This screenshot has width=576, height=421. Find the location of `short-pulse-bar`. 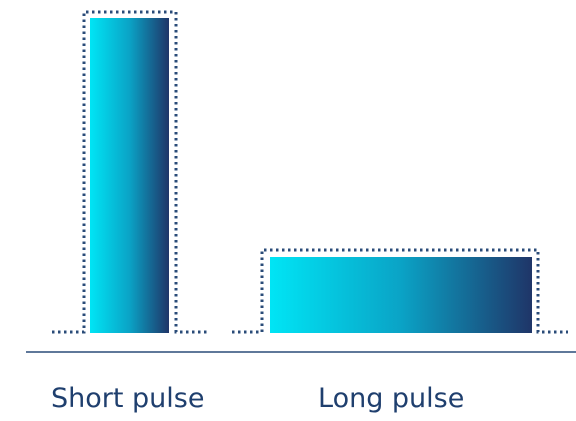

short-pulse-bar is located at coordinates (129, 175).